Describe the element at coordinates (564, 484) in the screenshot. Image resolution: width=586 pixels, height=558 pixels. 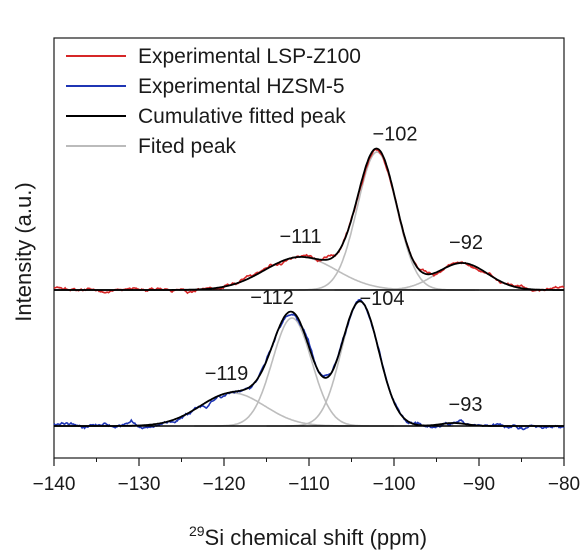
I see `x-tick-label: −80` at that location.